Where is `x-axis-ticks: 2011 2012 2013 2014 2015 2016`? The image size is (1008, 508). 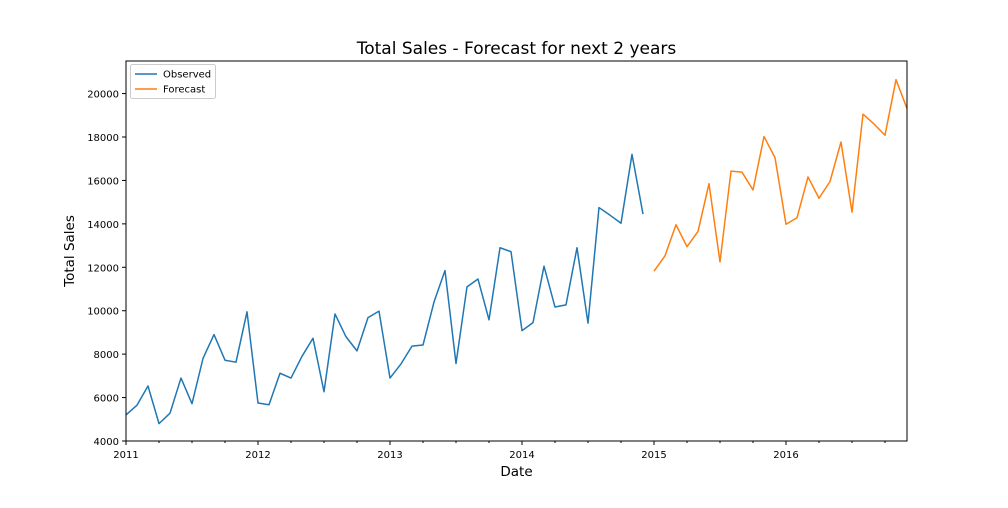 x-axis-ticks: 2011 2012 2013 2014 2015 2016 is located at coordinates (499, 451).